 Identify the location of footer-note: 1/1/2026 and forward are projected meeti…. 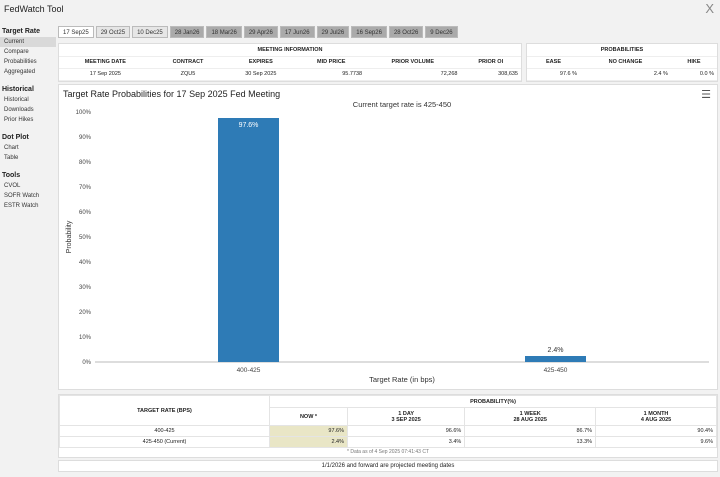
(388, 466).